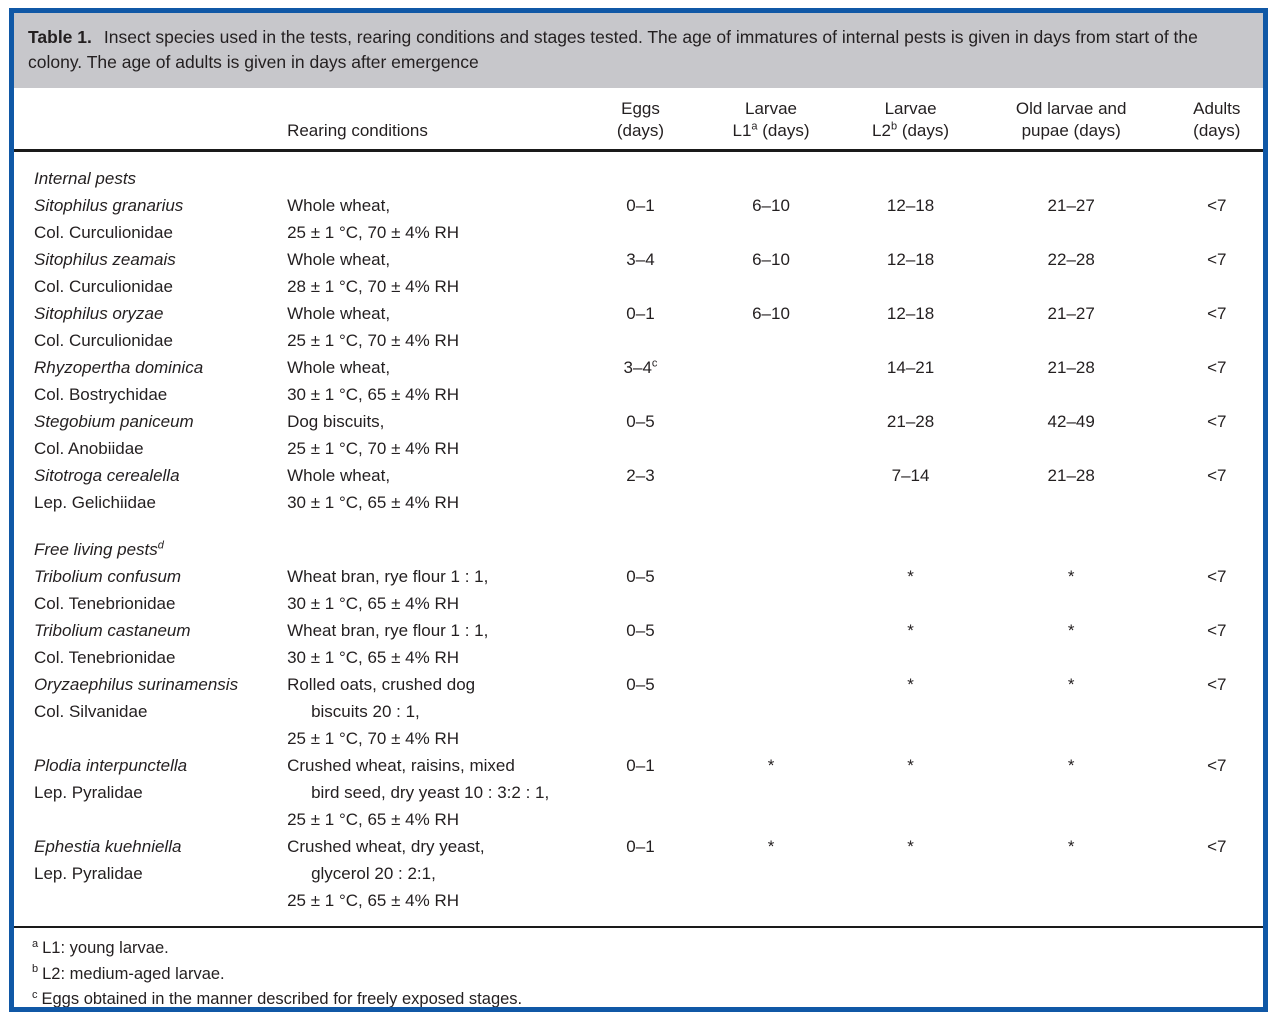 Image resolution: width=1277 pixels, height=1021 pixels. Describe the element at coordinates (91, 711) in the screenshot. I see `family-name: Col. Silvanidae` at that location.